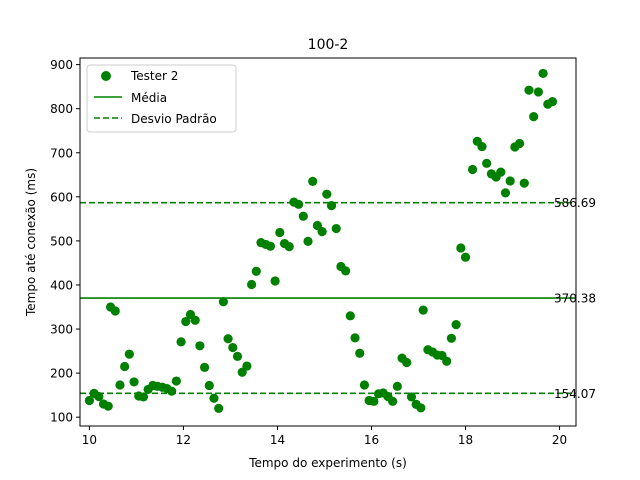  What do you see at coordinates (324, 436) in the screenshot?
I see `x-axis: 10 12 14 16 18 20` at bounding box center [324, 436].